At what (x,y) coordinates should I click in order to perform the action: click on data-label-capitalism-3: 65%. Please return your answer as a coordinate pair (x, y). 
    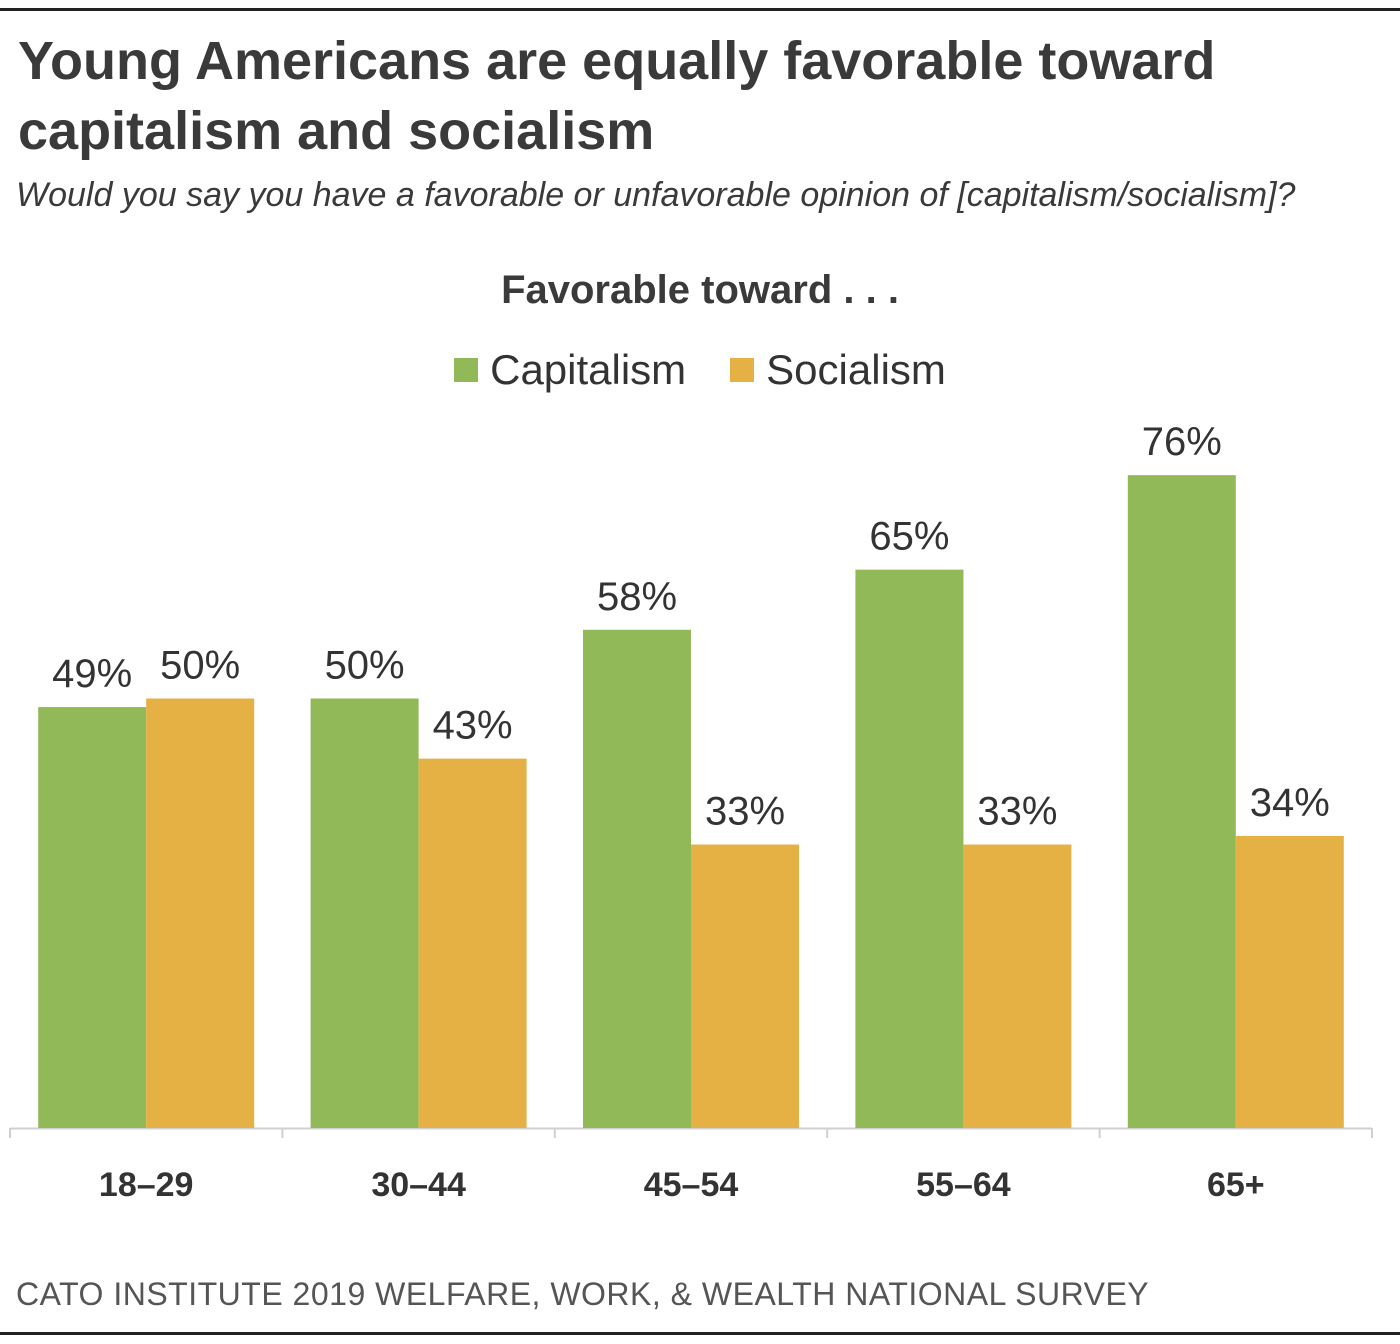
    Looking at the image, I should click on (909, 537).